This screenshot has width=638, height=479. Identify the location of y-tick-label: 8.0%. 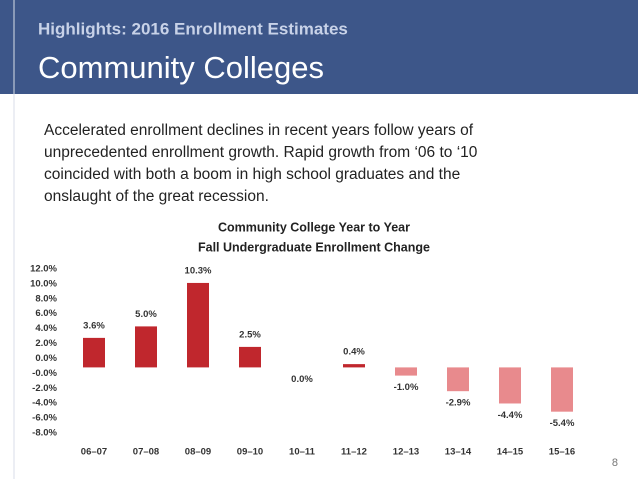
(46, 298).